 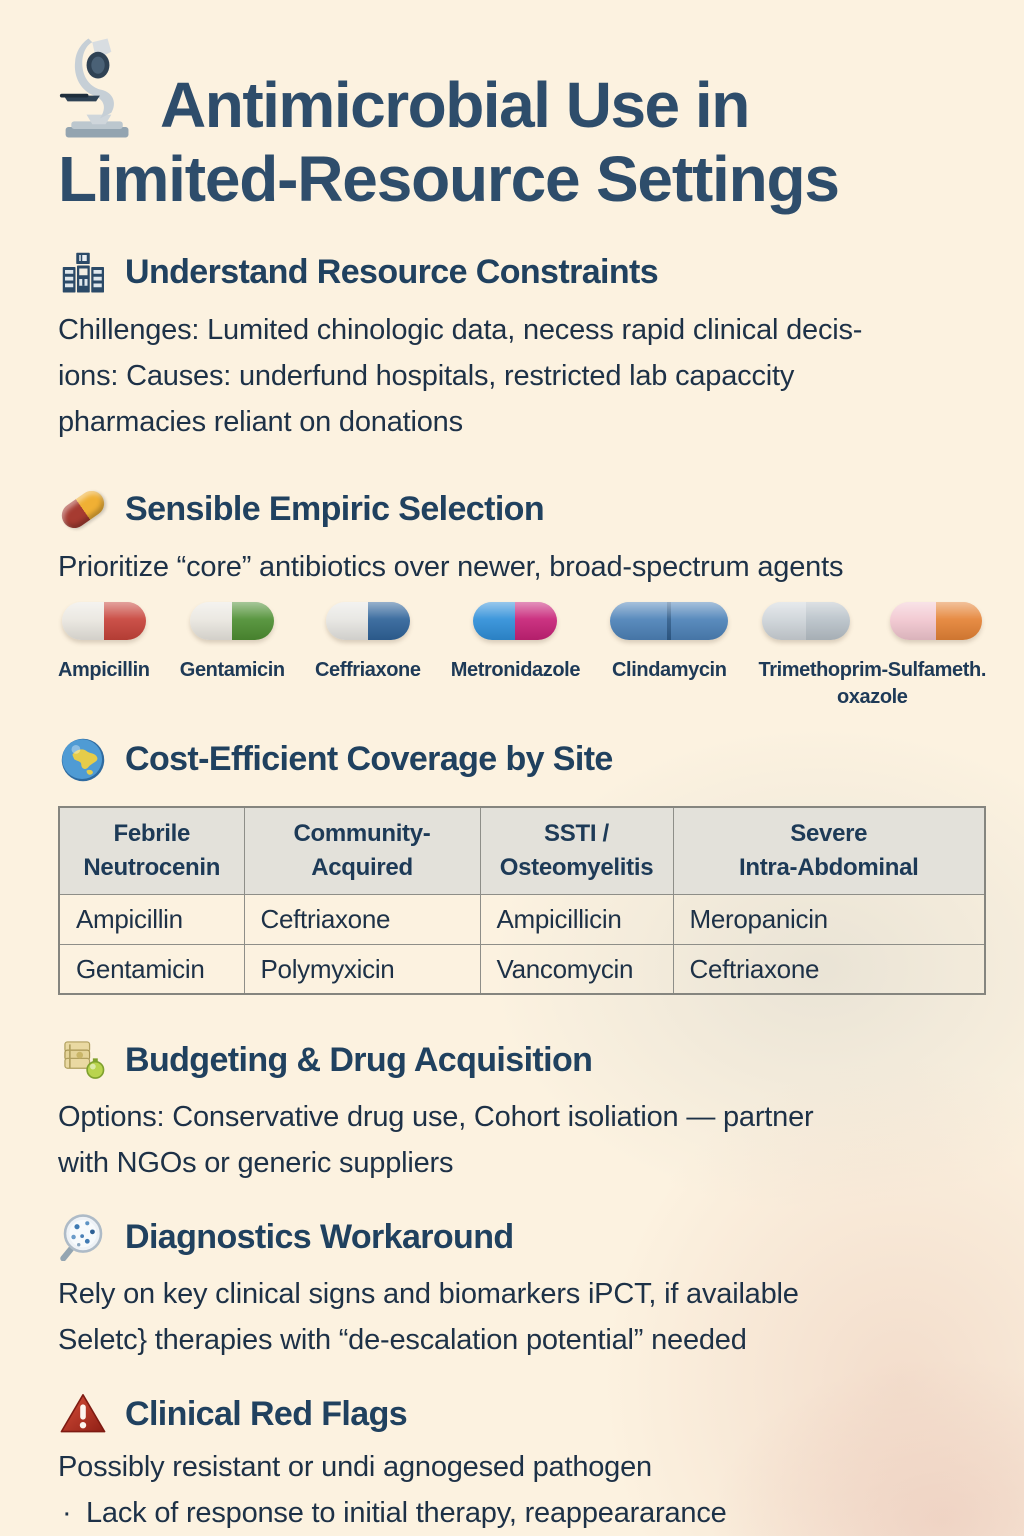 I want to click on section-heading: Diagnostics Workaround, so click(x=319, y=1236).